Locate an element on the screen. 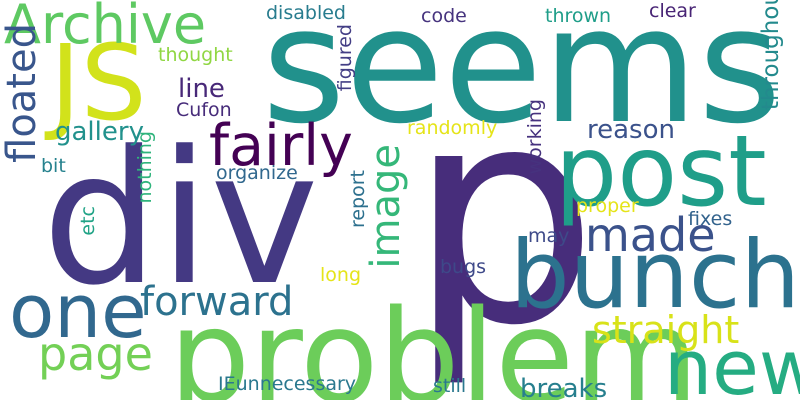  word-organize: organize is located at coordinates (257, 173).